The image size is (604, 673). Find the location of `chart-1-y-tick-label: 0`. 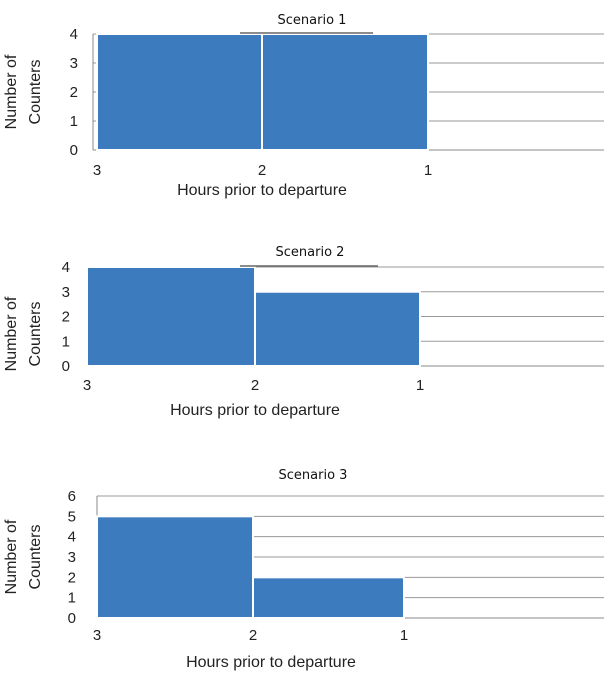

chart-1-y-tick-label: 0 is located at coordinates (74, 150).